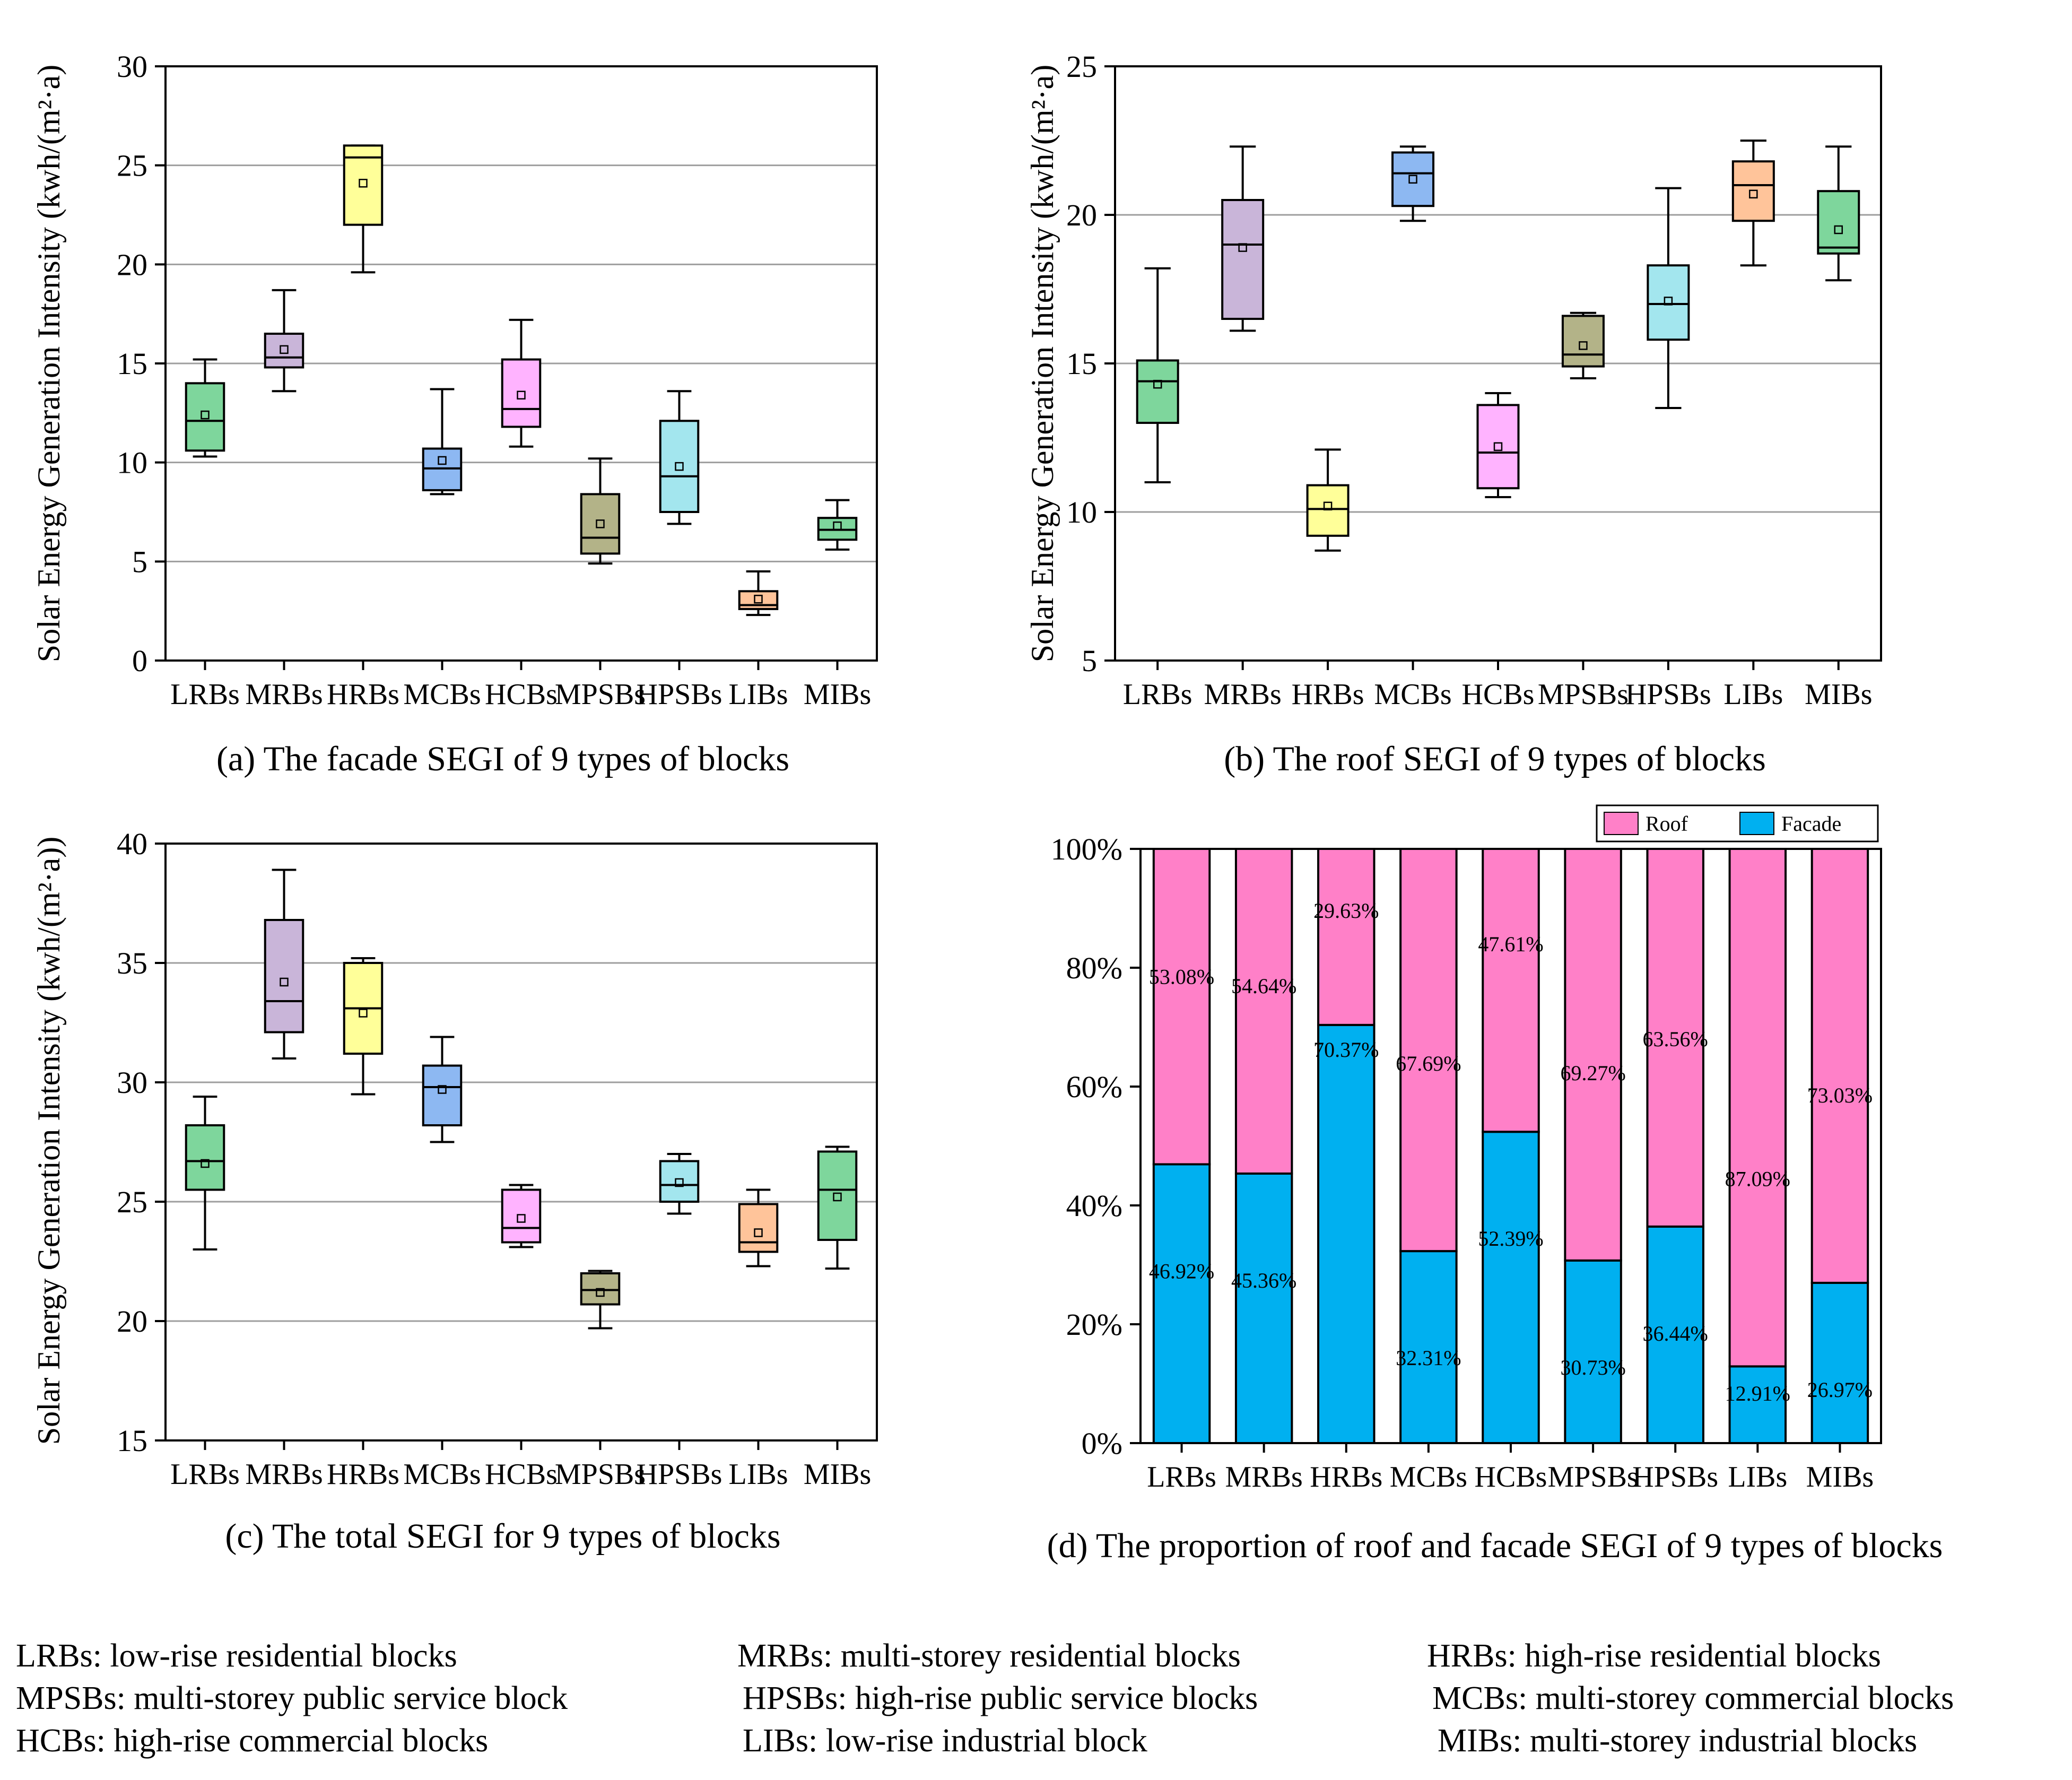 The image size is (2072, 1780). I want to click on y-tick-label: 25, so click(132, 166).